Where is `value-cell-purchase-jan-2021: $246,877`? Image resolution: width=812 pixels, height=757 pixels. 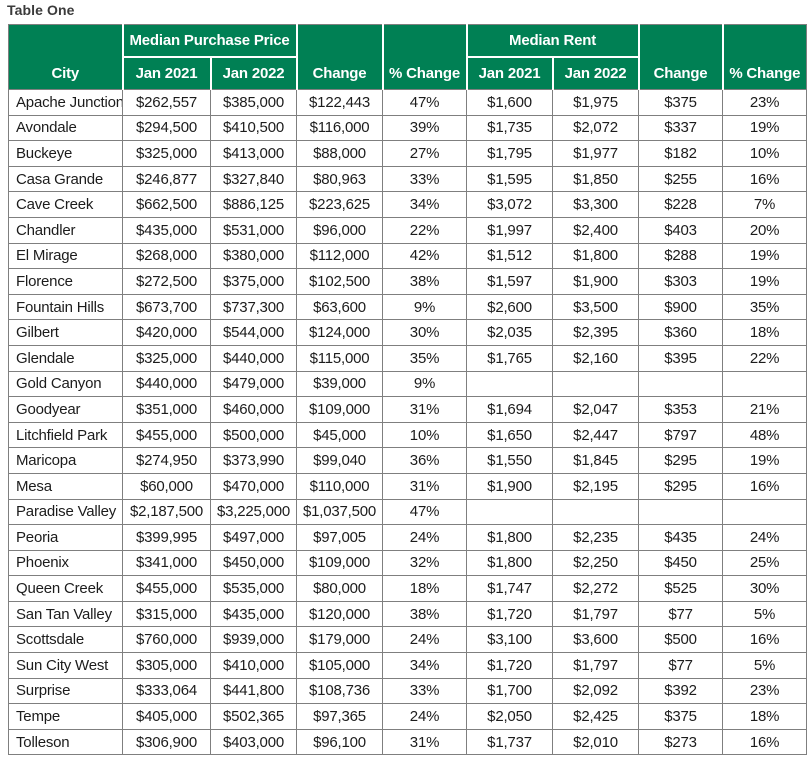
value-cell-purchase-jan-2021: $246,877 is located at coordinates (166, 179).